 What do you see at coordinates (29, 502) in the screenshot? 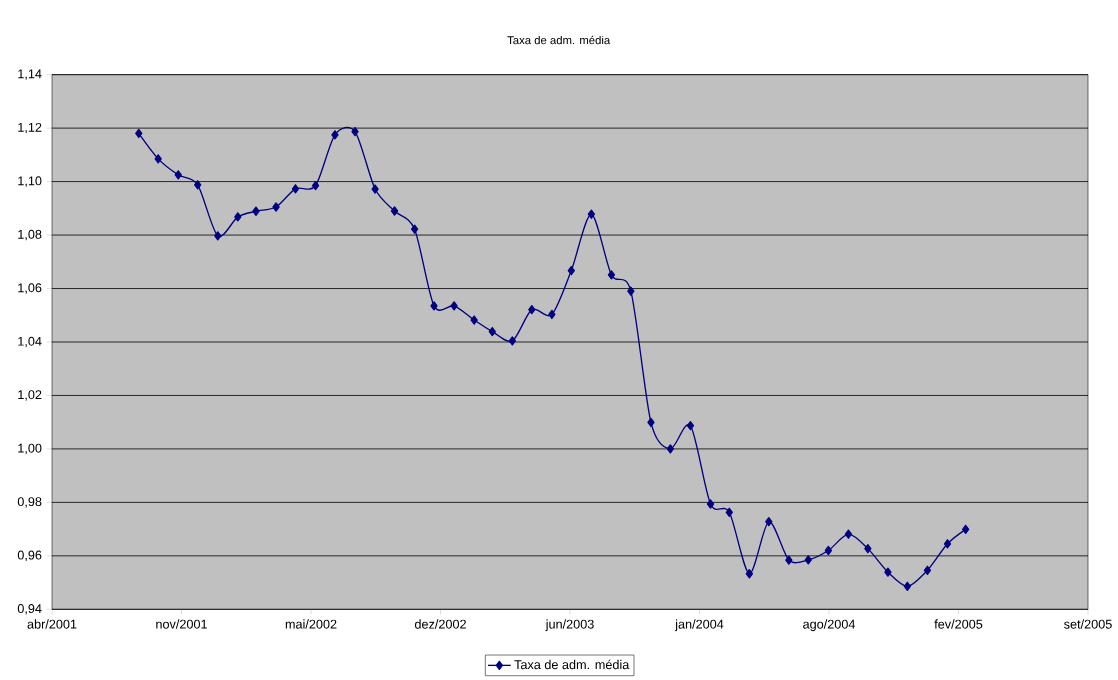
I see `y-tick-label: 0,98` at bounding box center [29, 502].